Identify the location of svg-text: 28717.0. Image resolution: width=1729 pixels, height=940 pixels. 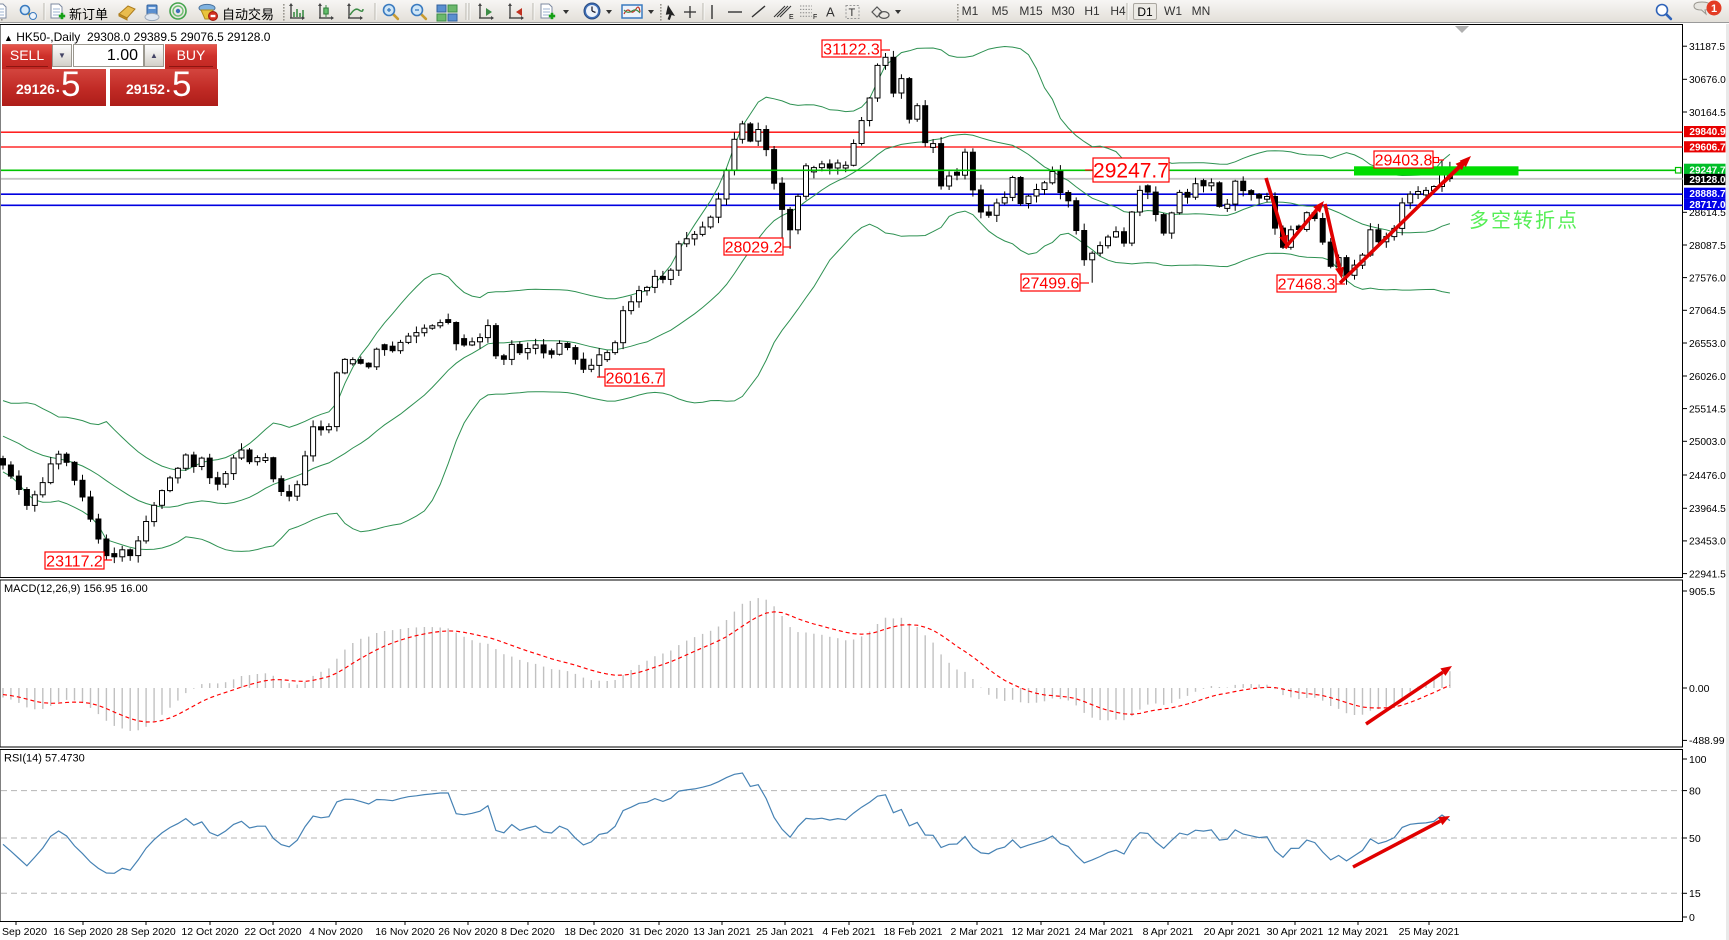
(1707, 205).